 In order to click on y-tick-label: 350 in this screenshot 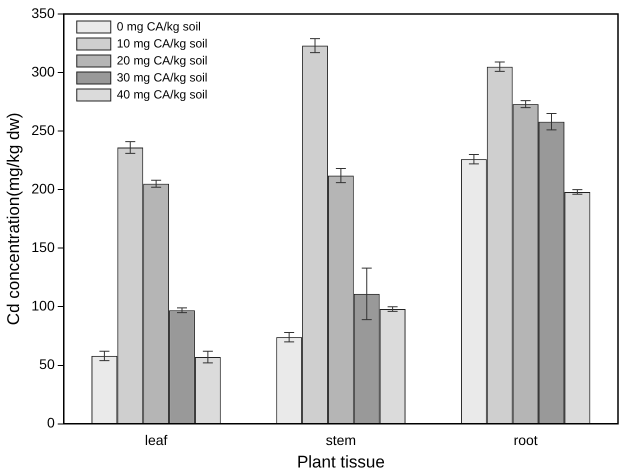, I will do `click(43, 12)`.